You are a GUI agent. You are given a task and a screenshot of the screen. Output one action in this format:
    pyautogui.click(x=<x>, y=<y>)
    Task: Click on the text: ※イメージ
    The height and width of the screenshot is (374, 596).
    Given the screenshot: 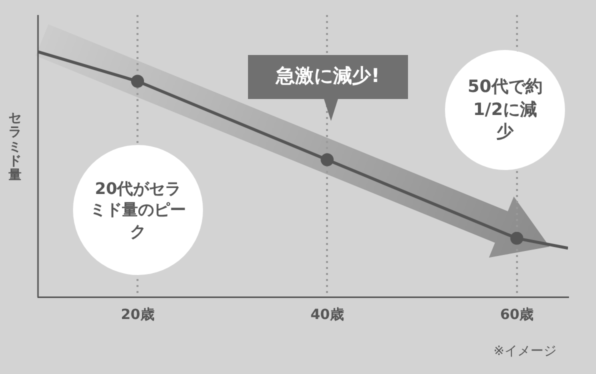 What is the action you would take?
    pyautogui.click(x=525, y=352)
    